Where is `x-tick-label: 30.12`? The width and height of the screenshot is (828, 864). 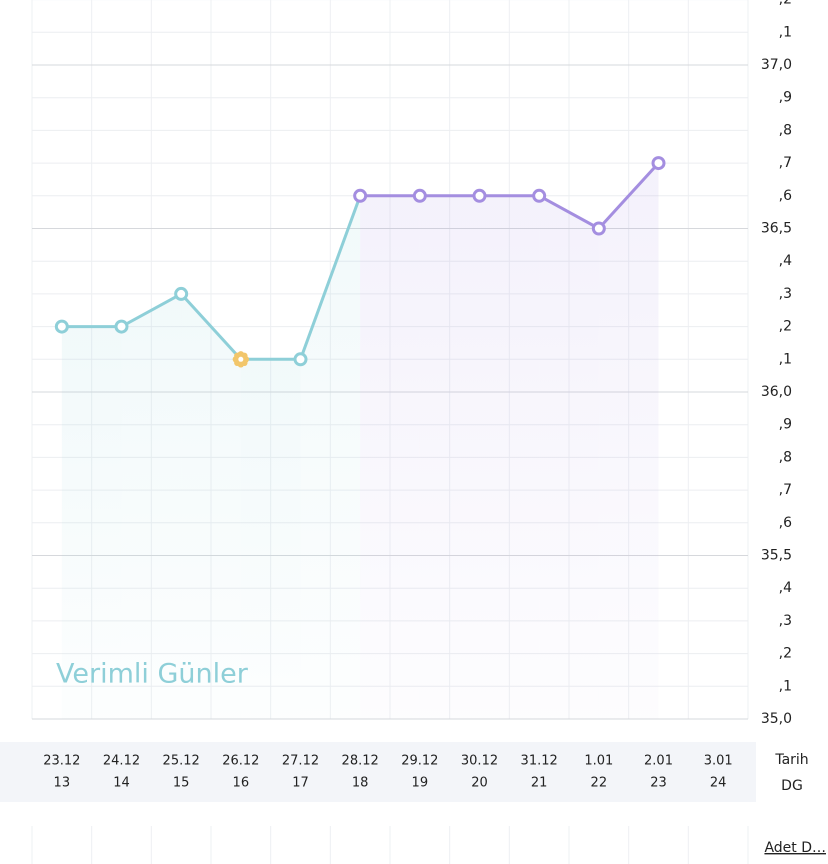
x-tick-label: 30.12 is located at coordinates (479, 761).